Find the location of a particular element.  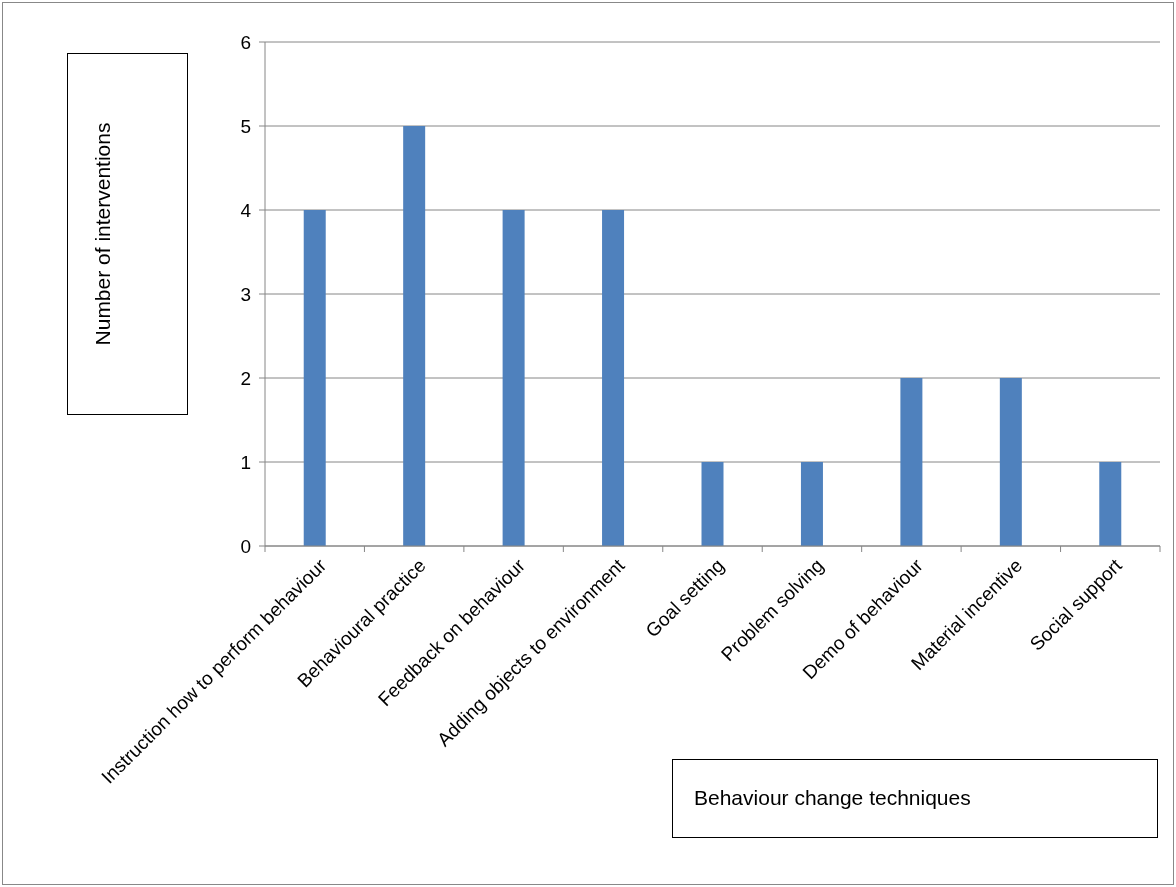

y-tick-label: 0 is located at coordinates (245, 546).